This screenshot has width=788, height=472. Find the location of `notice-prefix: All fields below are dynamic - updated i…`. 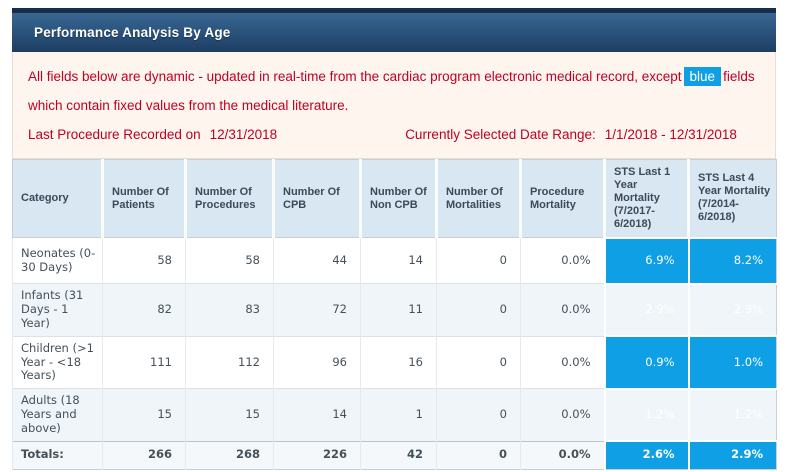

notice-prefix: All fields below are dynamic - updated i… is located at coordinates (355, 76).